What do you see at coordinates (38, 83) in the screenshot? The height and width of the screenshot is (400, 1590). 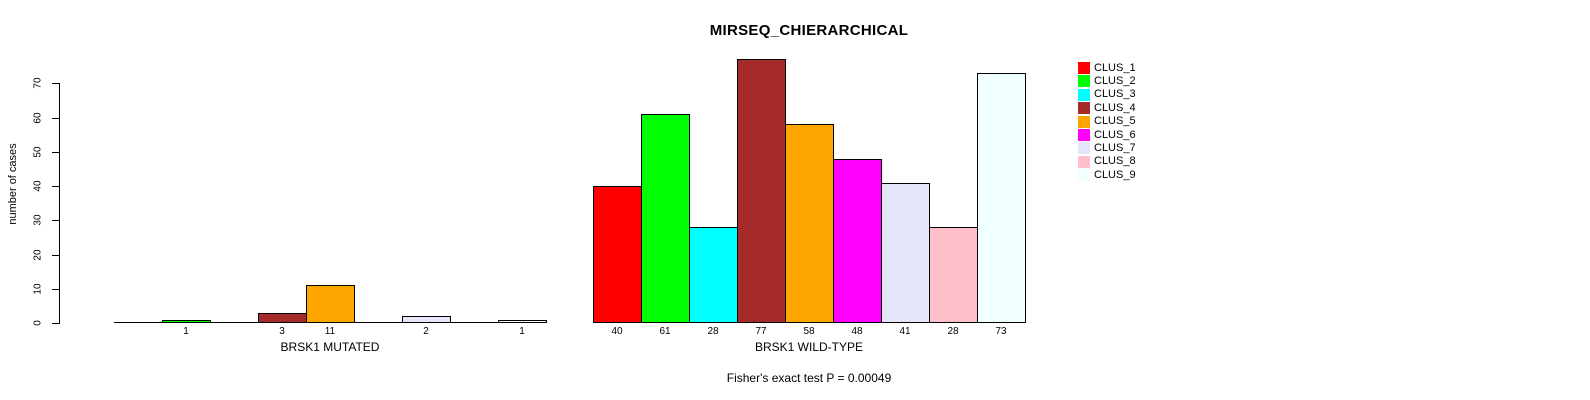 I see `y-axis-tick-label: 70` at bounding box center [38, 83].